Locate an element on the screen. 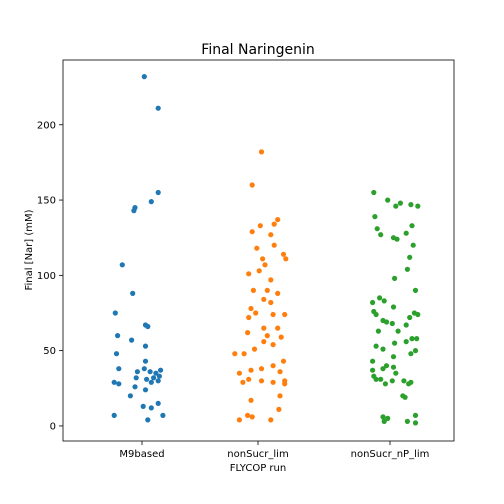  chart-title: Final Naringenin is located at coordinates (257, 50).